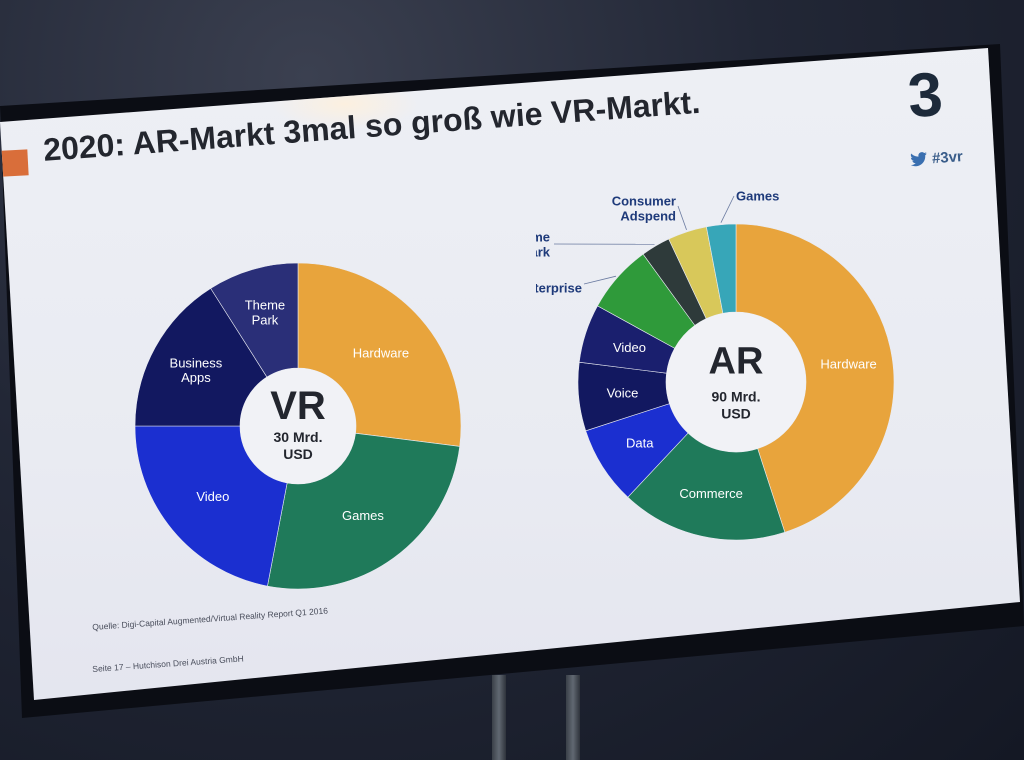 The image size is (1024, 760). I want to click on monitor-stand-right, so click(573, 717).